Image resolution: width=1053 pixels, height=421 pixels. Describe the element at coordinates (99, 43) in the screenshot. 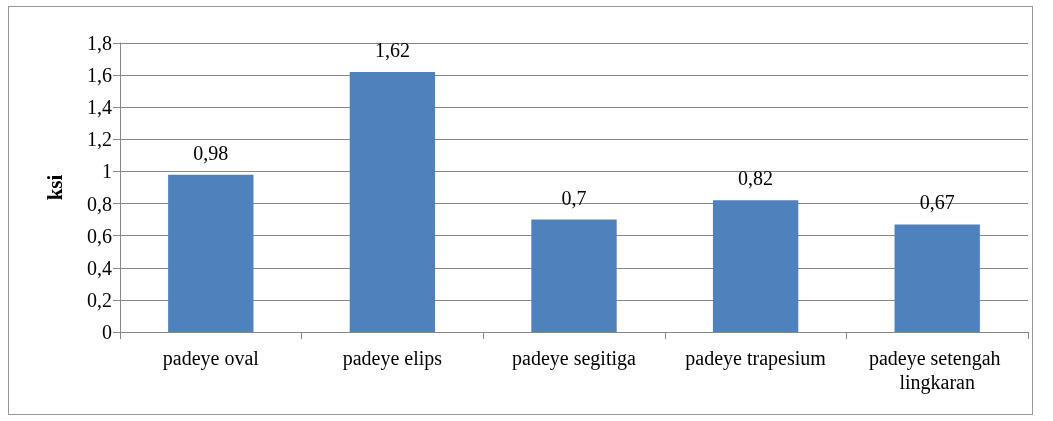

I see `y-tick-label: 1,8` at that location.